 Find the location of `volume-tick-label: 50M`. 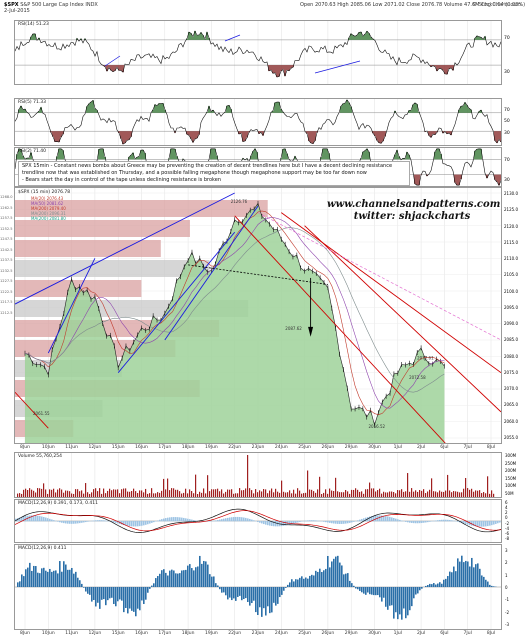

volume-tick-label: 50M is located at coordinates (509, 493).